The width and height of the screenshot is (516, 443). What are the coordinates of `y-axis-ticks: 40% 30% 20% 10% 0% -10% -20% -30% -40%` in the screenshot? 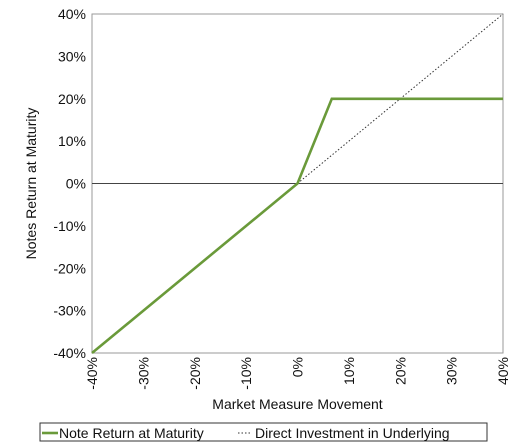 It's located at (69, 183).